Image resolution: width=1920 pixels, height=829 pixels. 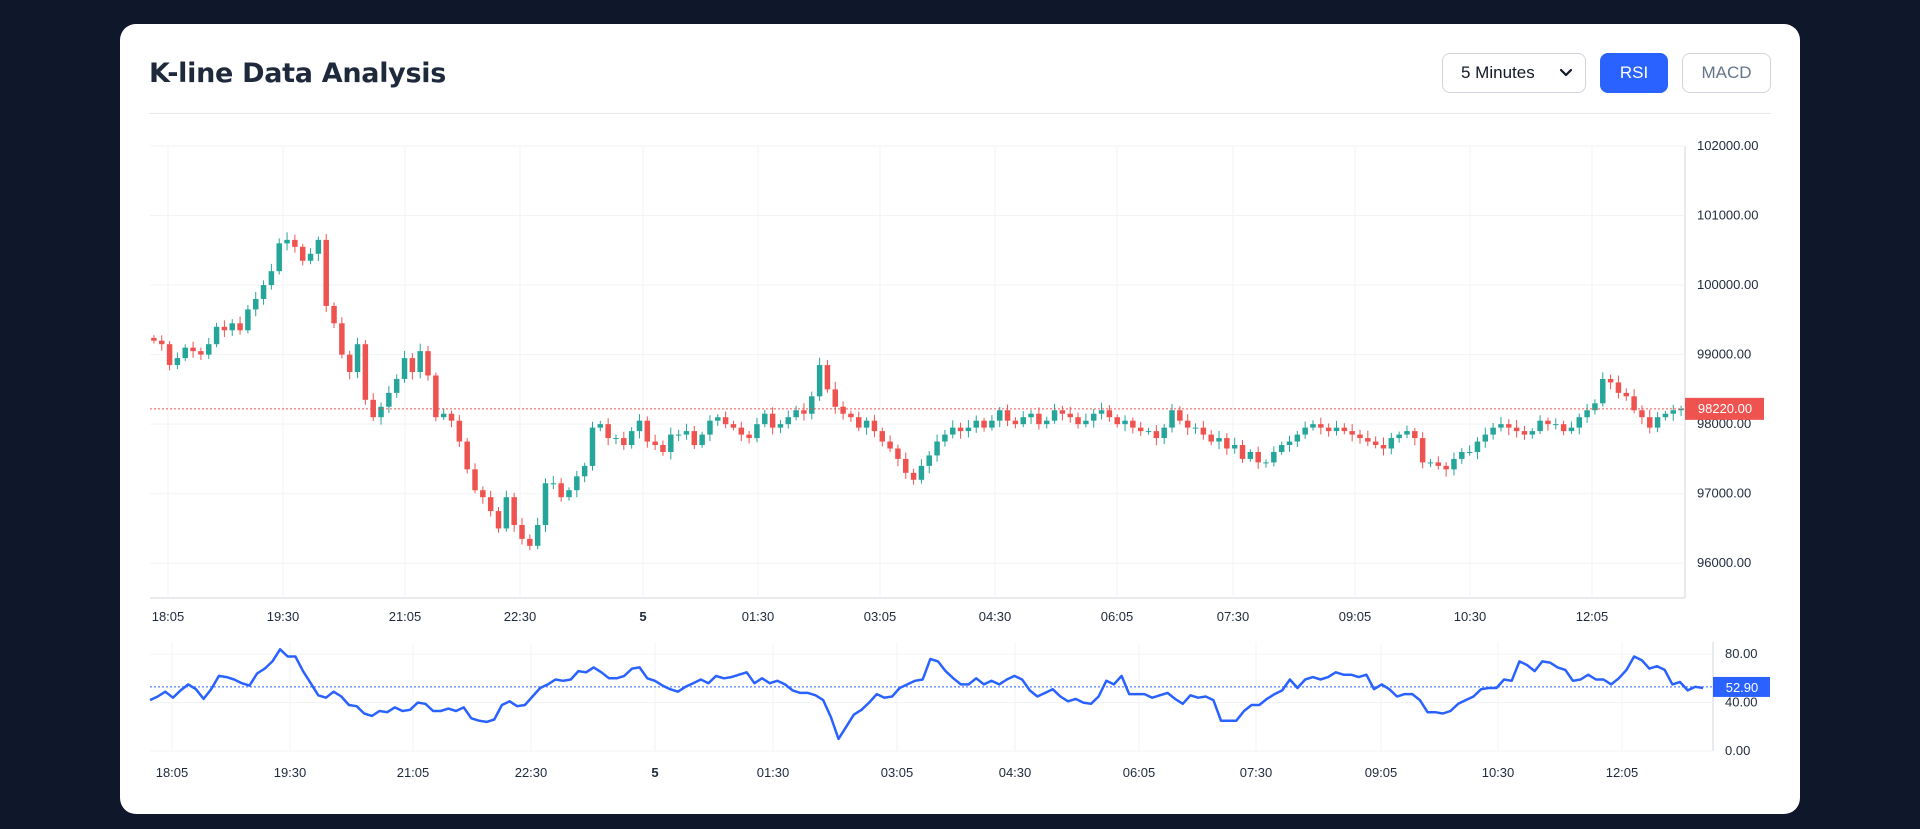 What do you see at coordinates (1724, 493) in the screenshot?
I see `price-tick-label: 97000.00` at bounding box center [1724, 493].